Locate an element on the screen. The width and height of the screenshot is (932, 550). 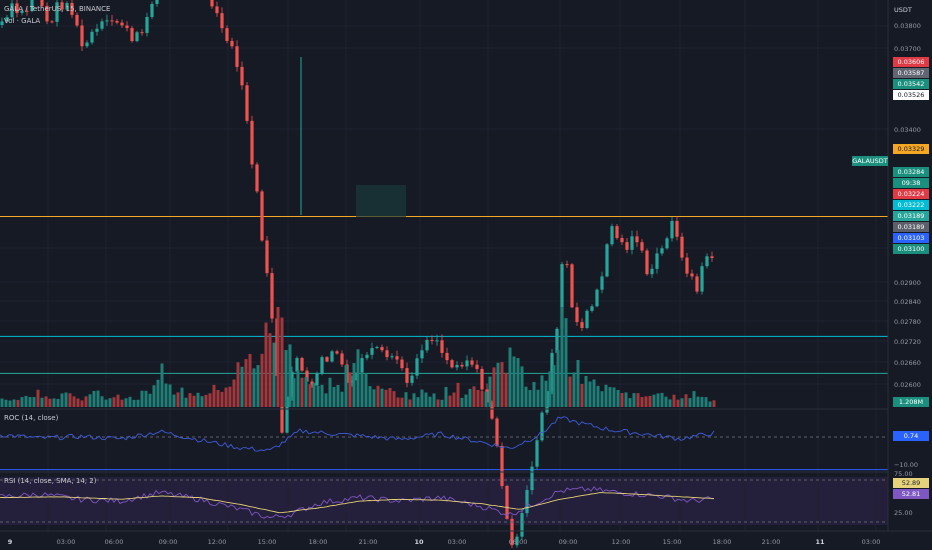
rsi-sma-value-label: 52.89 is located at coordinates (911, 483).